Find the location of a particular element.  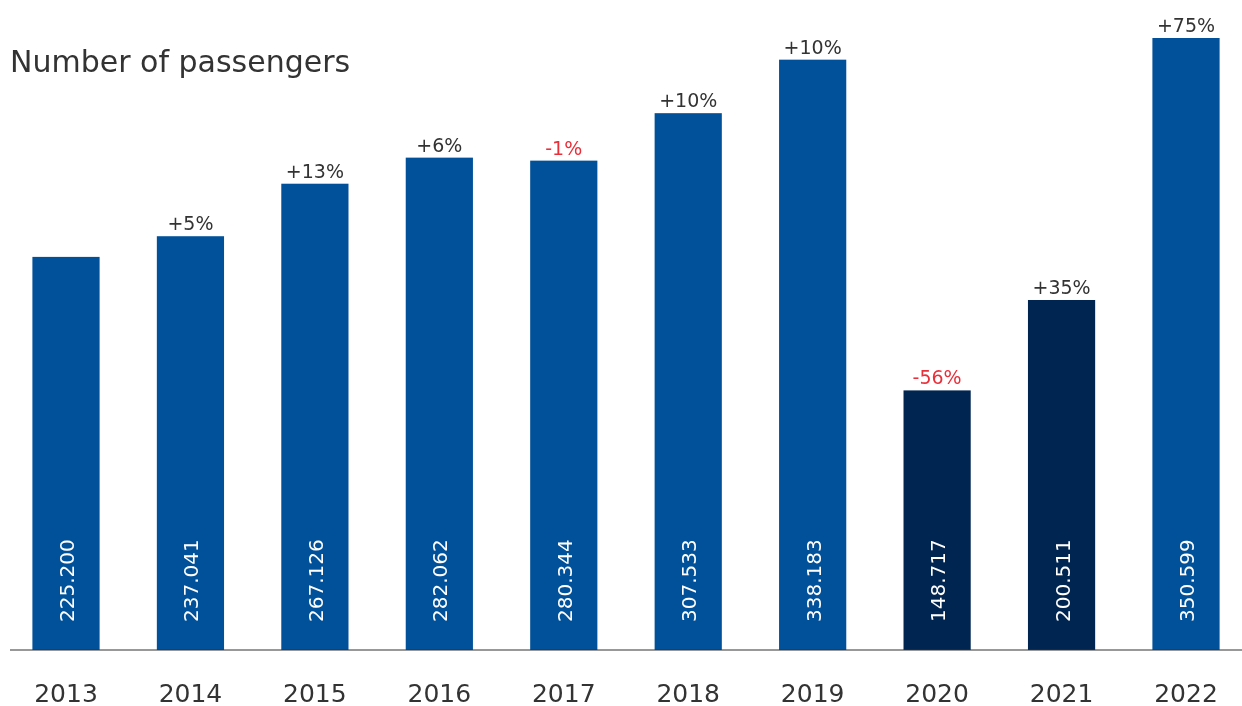

data-label: 267.126 is located at coordinates (315, 580).